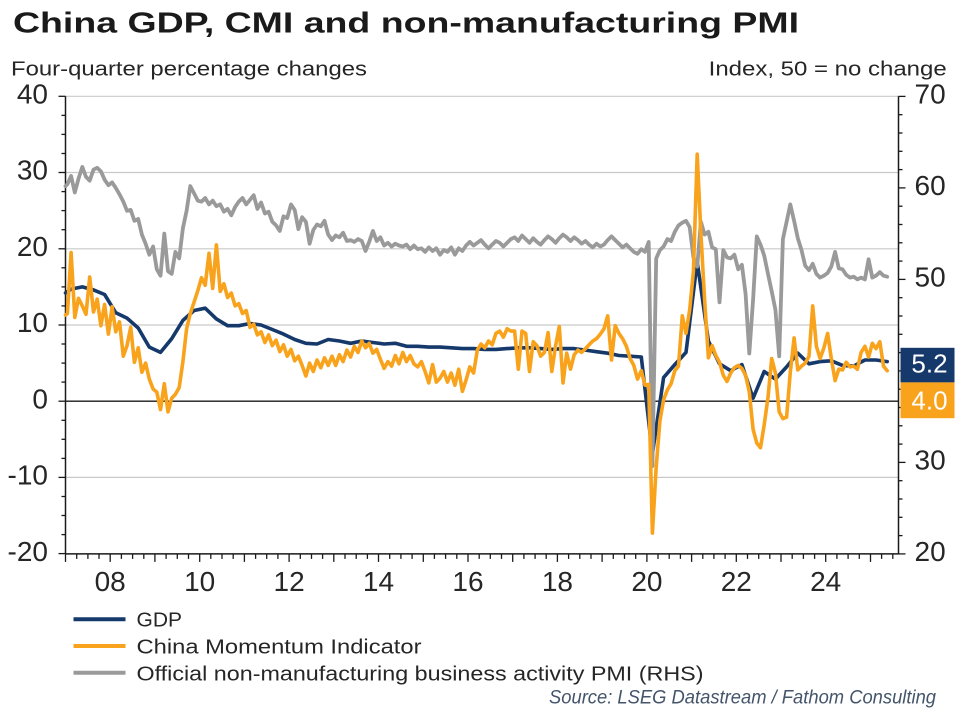 The image size is (960, 725). What do you see at coordinates (930, 185) in the screenshot?
I see `svg-text: 60` at bounding box center [930, 185].